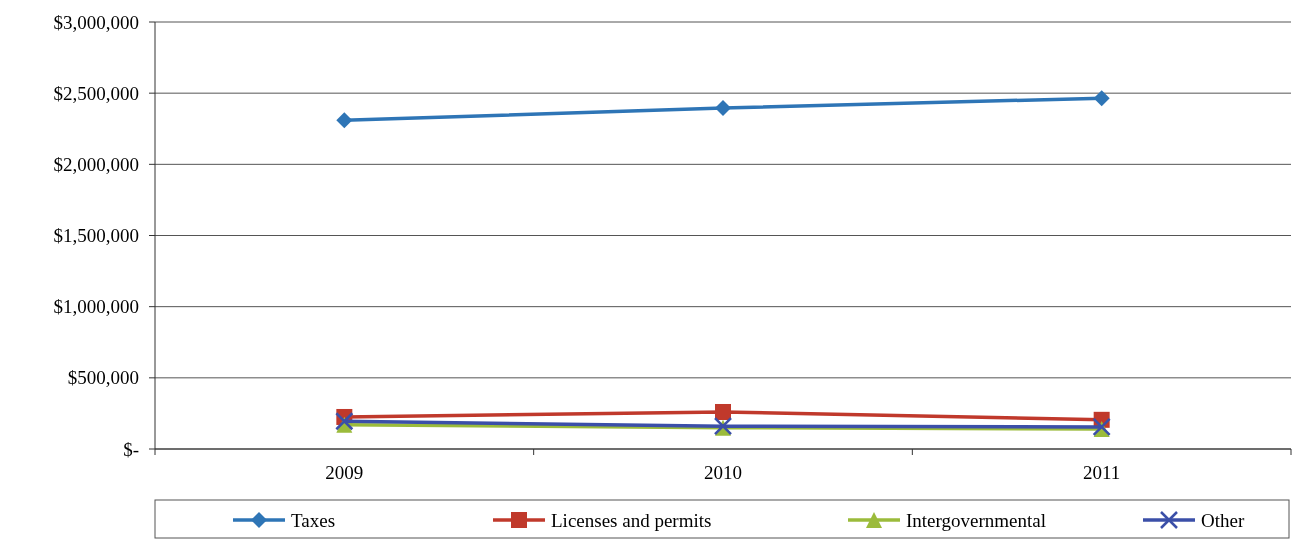 This screenshot has height=550, width=1301. Describe the element at coordinates (96, 164) in the screenshot. I see `y-tick-label: $2,000,000` at that location.